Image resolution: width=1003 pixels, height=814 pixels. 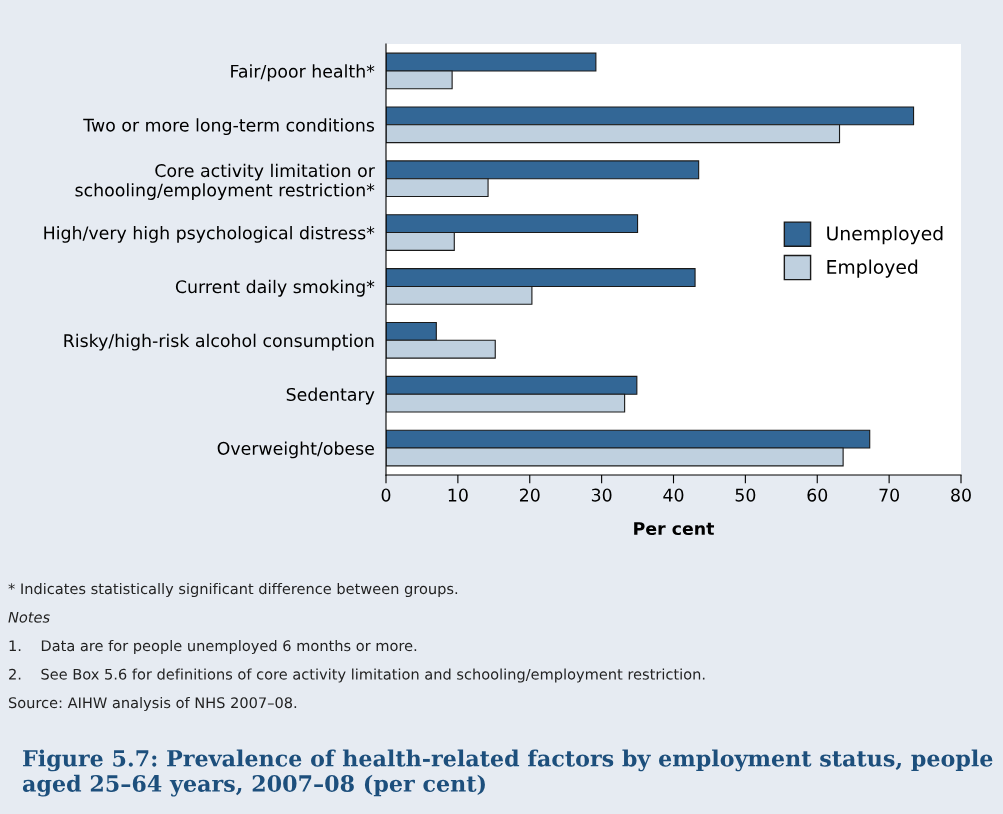 What do you see at coordinates (817, 495) in the screenshot?
I see `x-tick-label: 60` at bounding box center [817, 495].